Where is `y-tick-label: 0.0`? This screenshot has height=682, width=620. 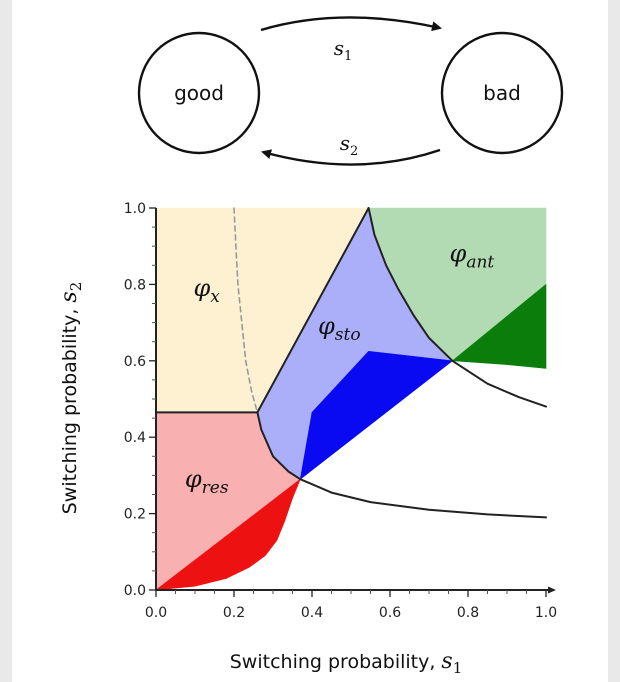
y-tick-label: 0.0 is located at coordinates (135, 591).